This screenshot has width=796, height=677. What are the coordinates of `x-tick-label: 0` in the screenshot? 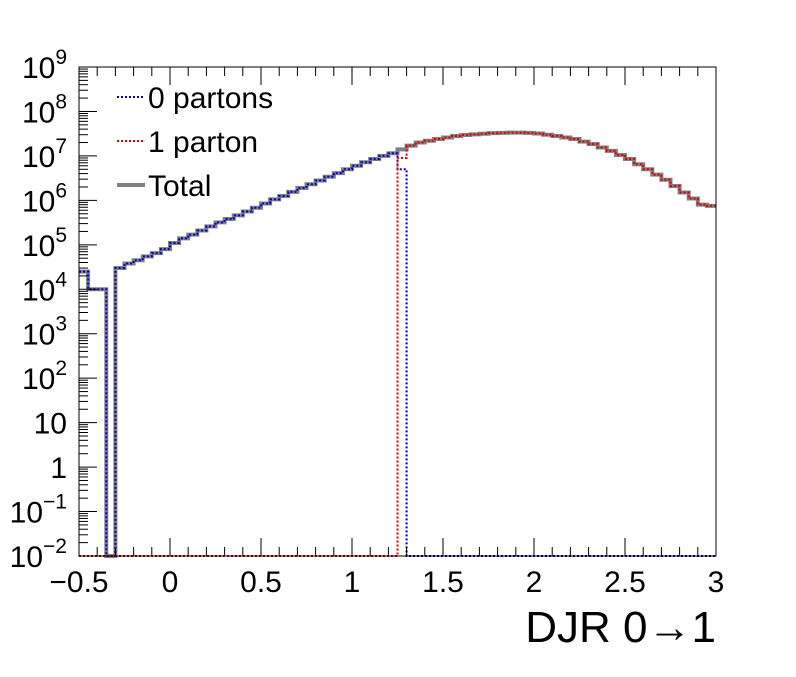 It's located at (170, 582).